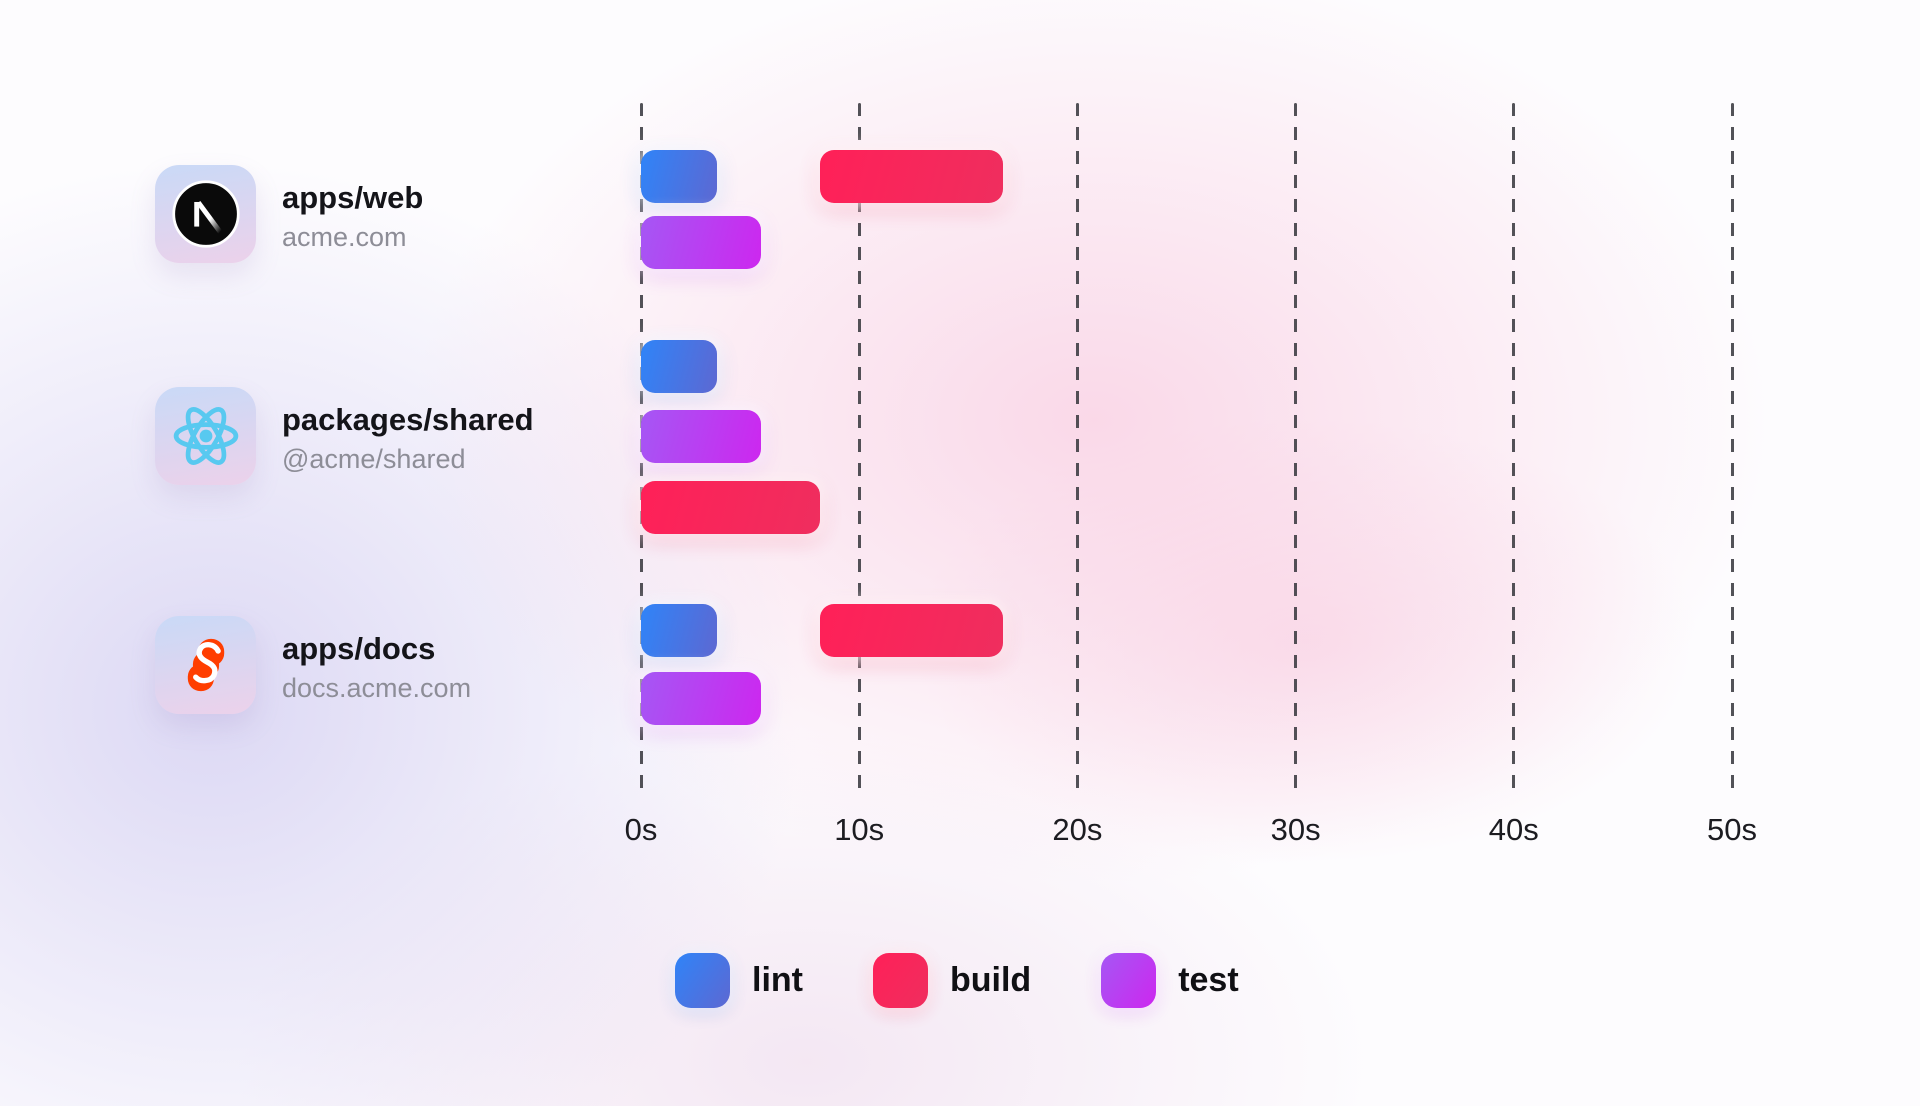  I want to click on legend-swatch-lint, so click(702, 980).